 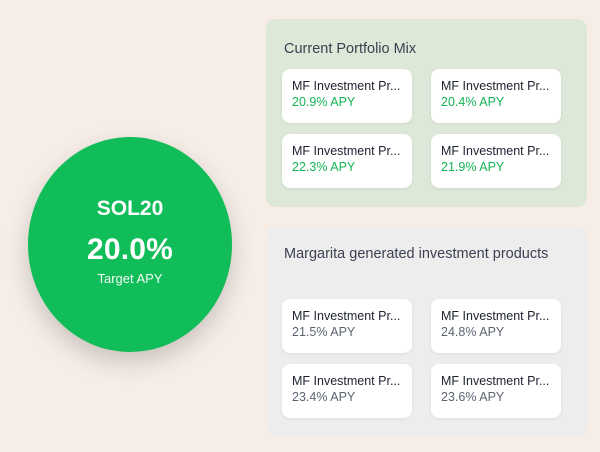 What do you see at coordinates (324, 167) in the screenshot?
I see `product-apy: 22.3% APY` at bounding box center [324, 167].